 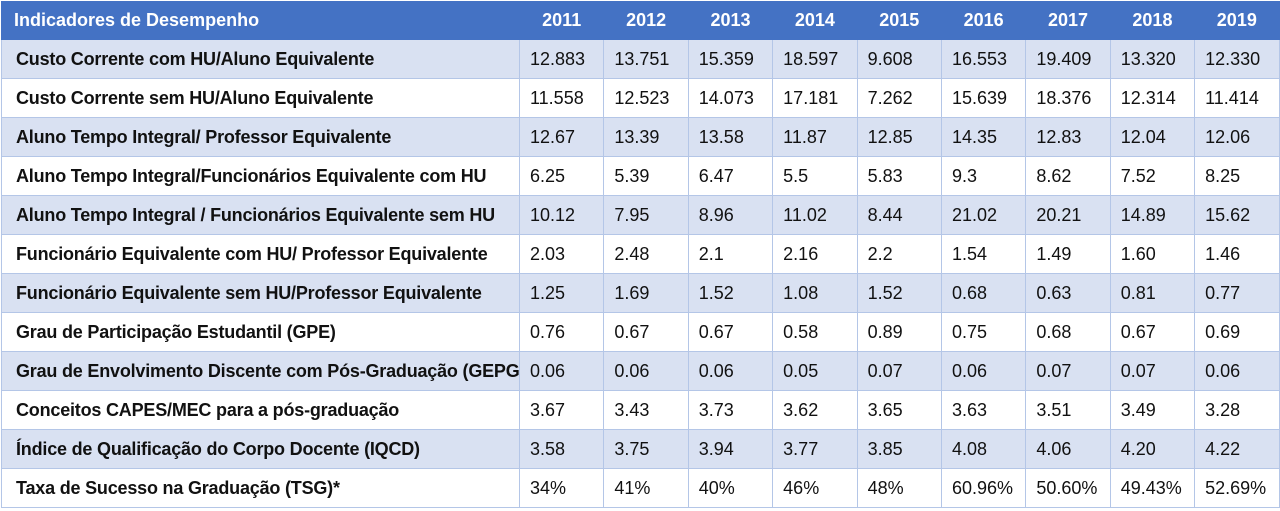 I want to click on value-cell: 41%, so click(x=646, y=488).